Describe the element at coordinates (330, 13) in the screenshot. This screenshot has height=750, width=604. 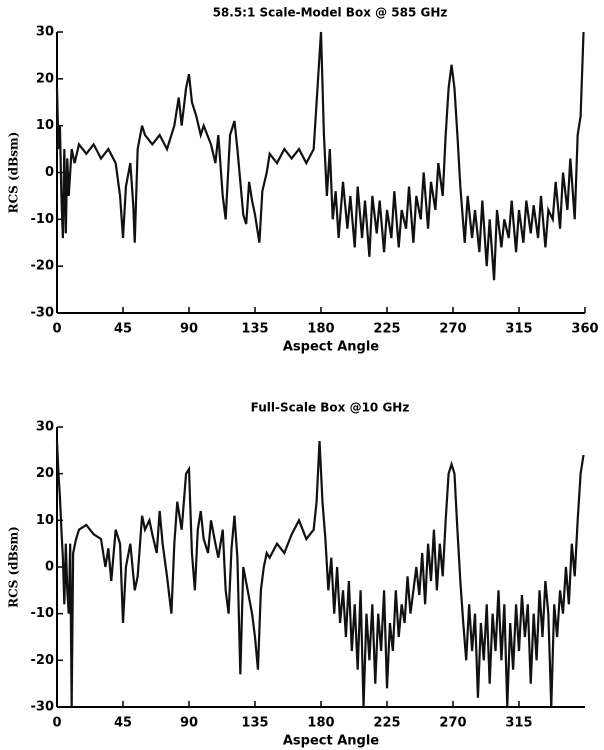
I see `chart-title: 58.5:1 Scale-Model Box @ 585 GHz` at that location.